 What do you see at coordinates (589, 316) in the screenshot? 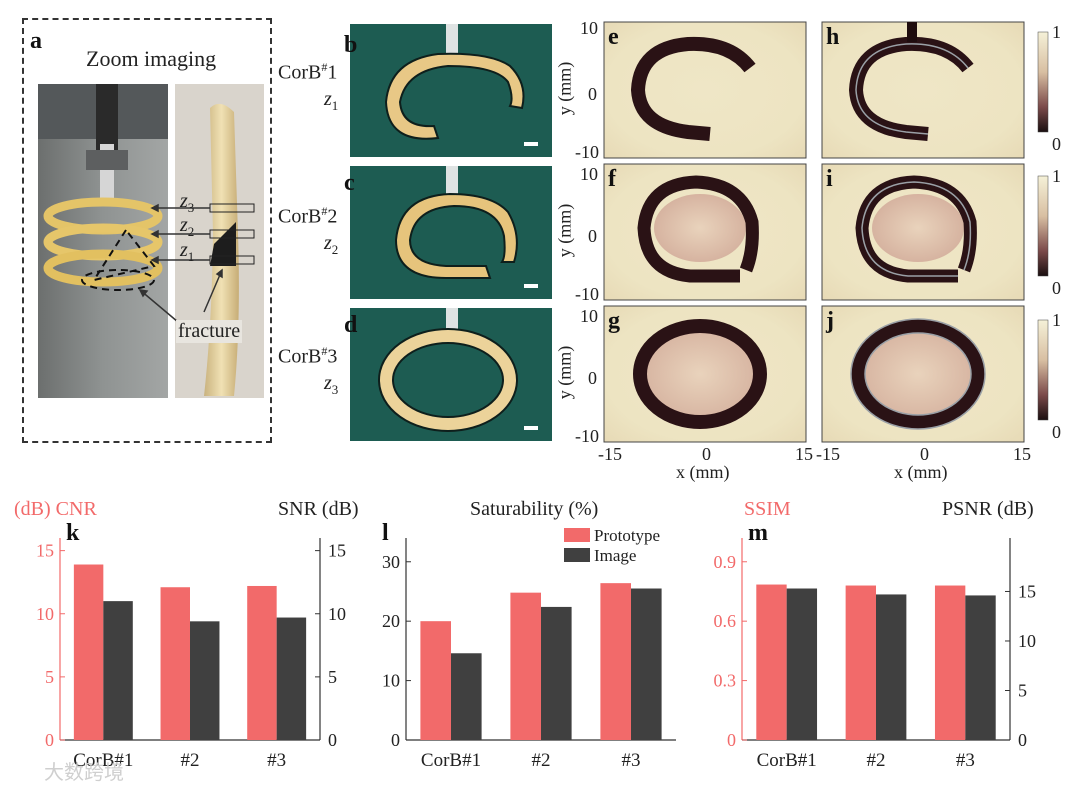
I see `y-tick-r3-top: 10` at bounding box center [589, 316].